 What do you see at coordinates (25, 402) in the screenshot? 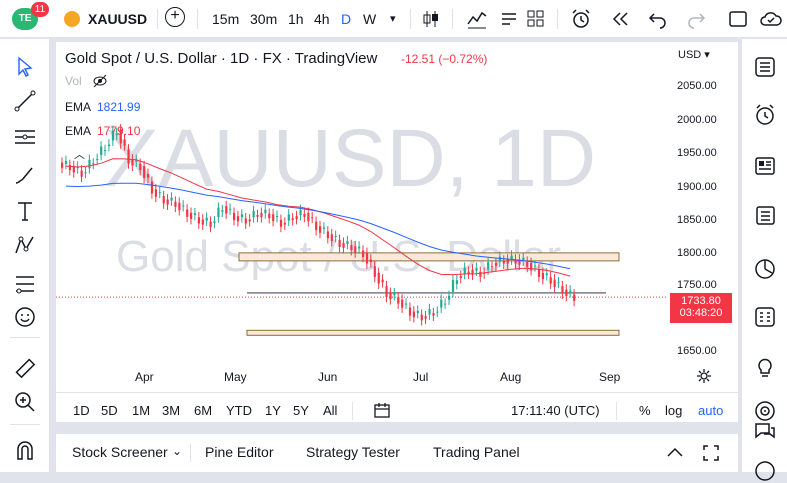
I see `zoom-in-icon` at bounding box center [25, 402].